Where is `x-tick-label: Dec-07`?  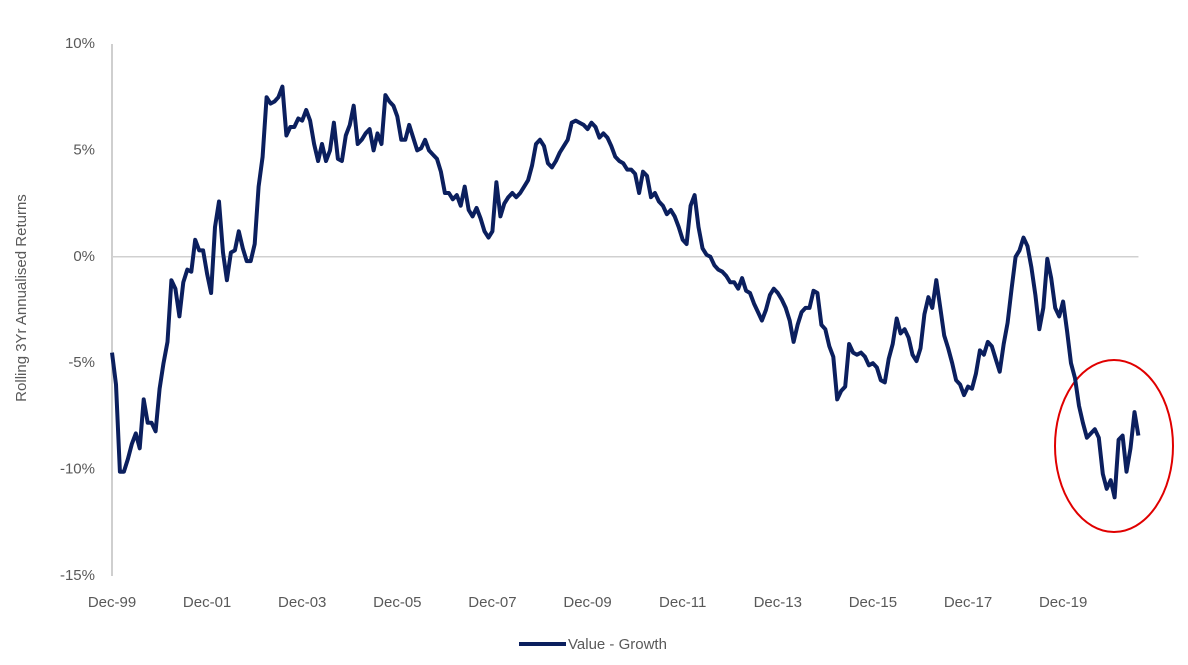 x-tick-label: Dec-07 is located at coordinates (492, 602).